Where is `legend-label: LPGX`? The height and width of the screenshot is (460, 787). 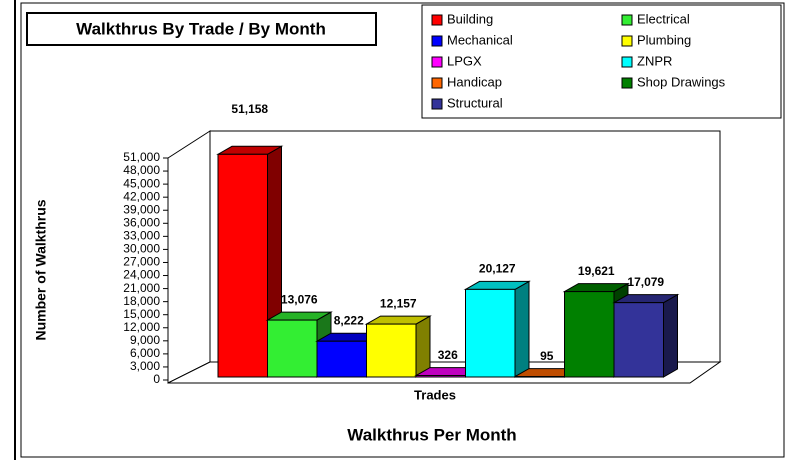
legend-label: LPGX is located at coordinates (464, 60).